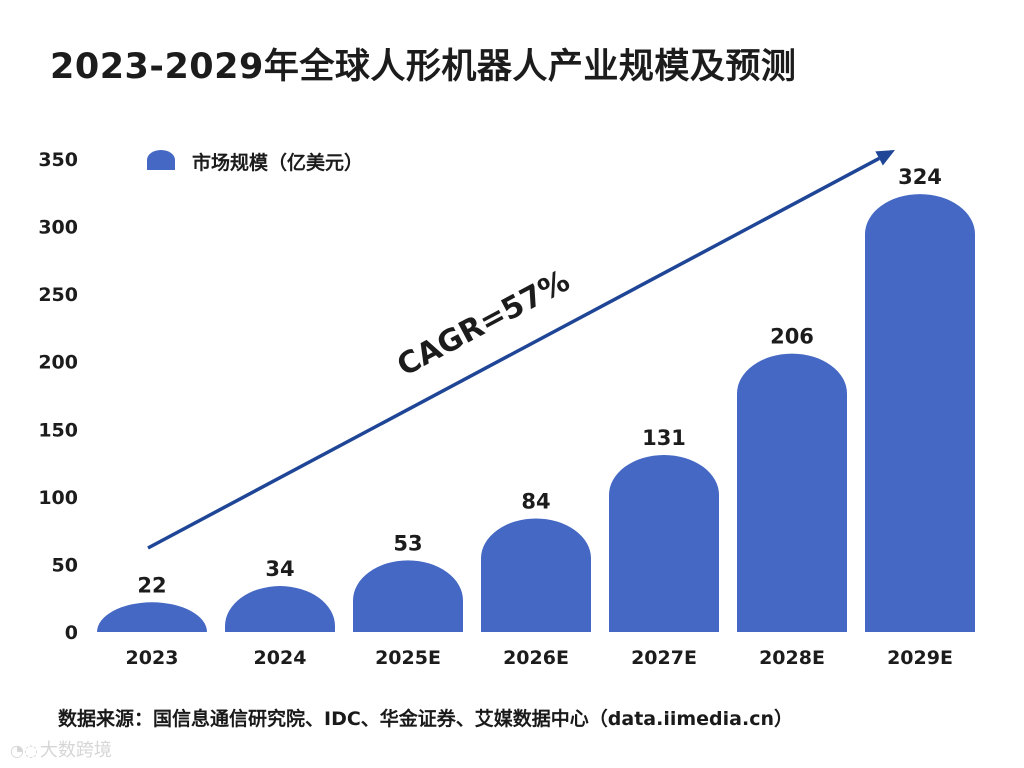  Describe the element at coordinates (24, 750) in the screenshot. I see `watermark-logo-icon: ◔◌` at that location.